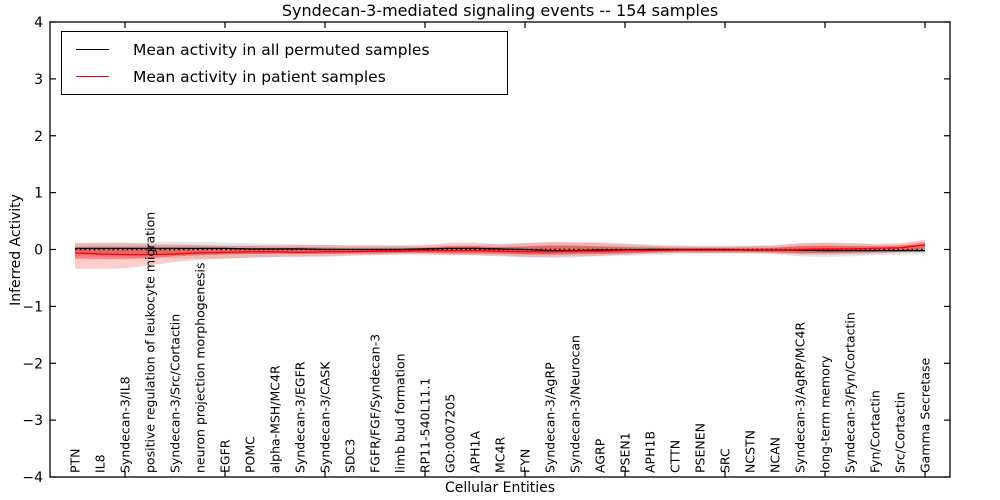  What do you see at coordinates (38, 23) in the screenshot?
I see `y-tick-label: 4` at bounding box center [38, 23].